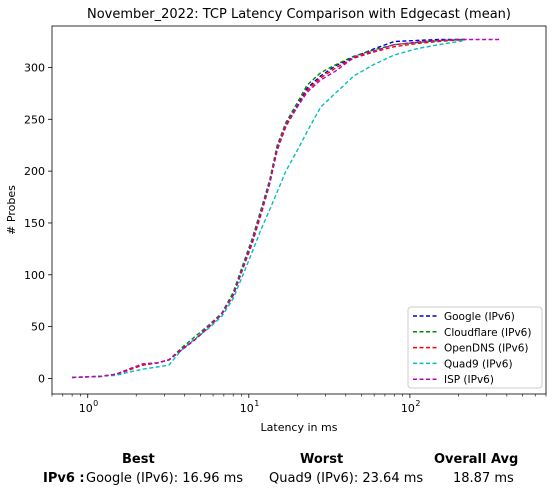 The width and height of the screenshot is (555, 496). What do you see at coordinates (11, 210) in the screenshot?
I see `y-axis-label: # Probes` at bounding box center [11, 210].